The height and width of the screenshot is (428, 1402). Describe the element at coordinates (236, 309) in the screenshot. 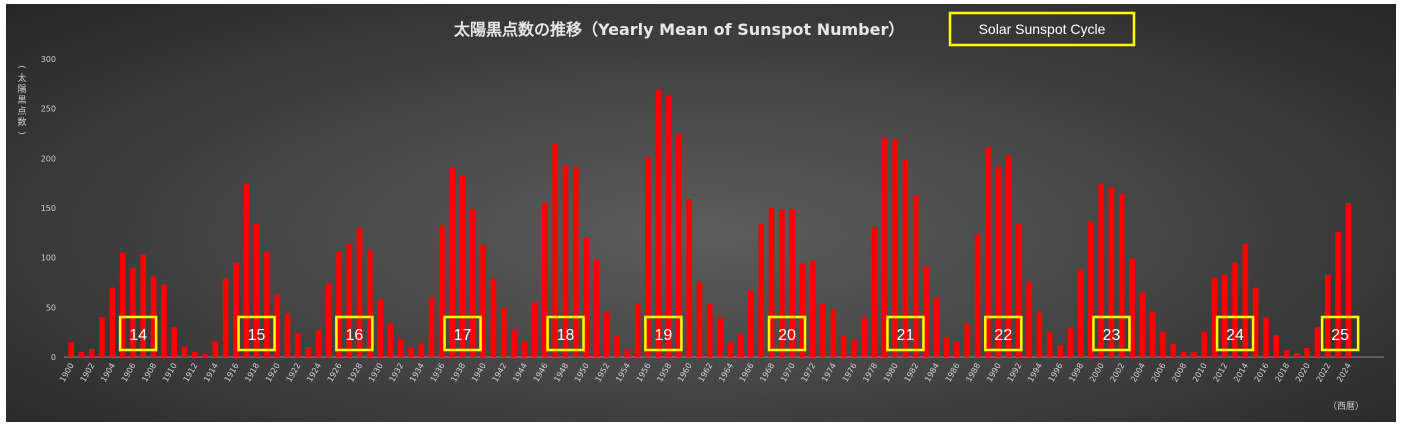

I see `bar-1916` at that location.